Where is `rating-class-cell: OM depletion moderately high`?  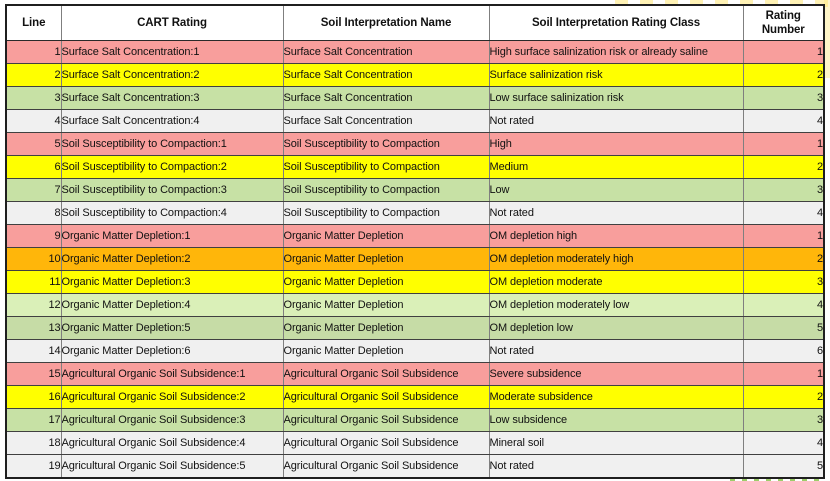 rating-class-cell: OM depletion moderately high is located at coordinates (616, 259).